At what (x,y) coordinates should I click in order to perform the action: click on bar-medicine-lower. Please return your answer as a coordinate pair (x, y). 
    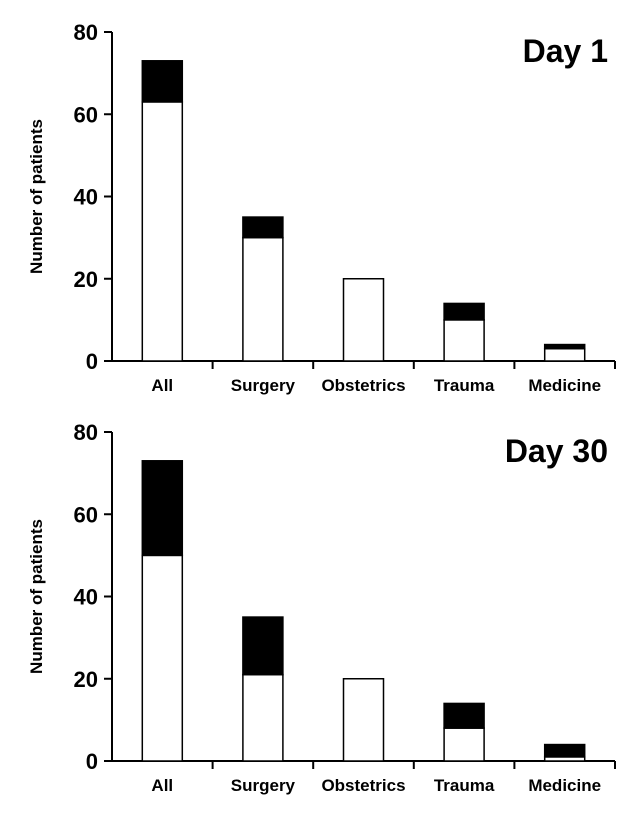
    Looking at the image, I should click on (564, 354).